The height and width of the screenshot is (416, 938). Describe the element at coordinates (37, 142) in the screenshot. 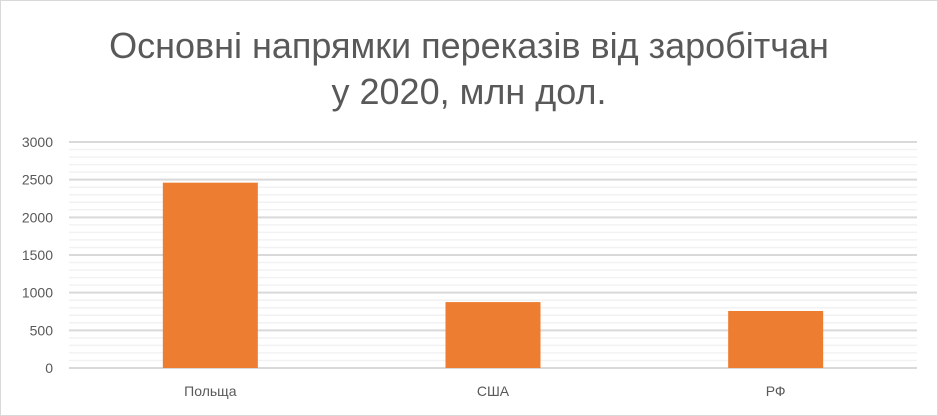

I see `y-tick-label: 3000` at that location.